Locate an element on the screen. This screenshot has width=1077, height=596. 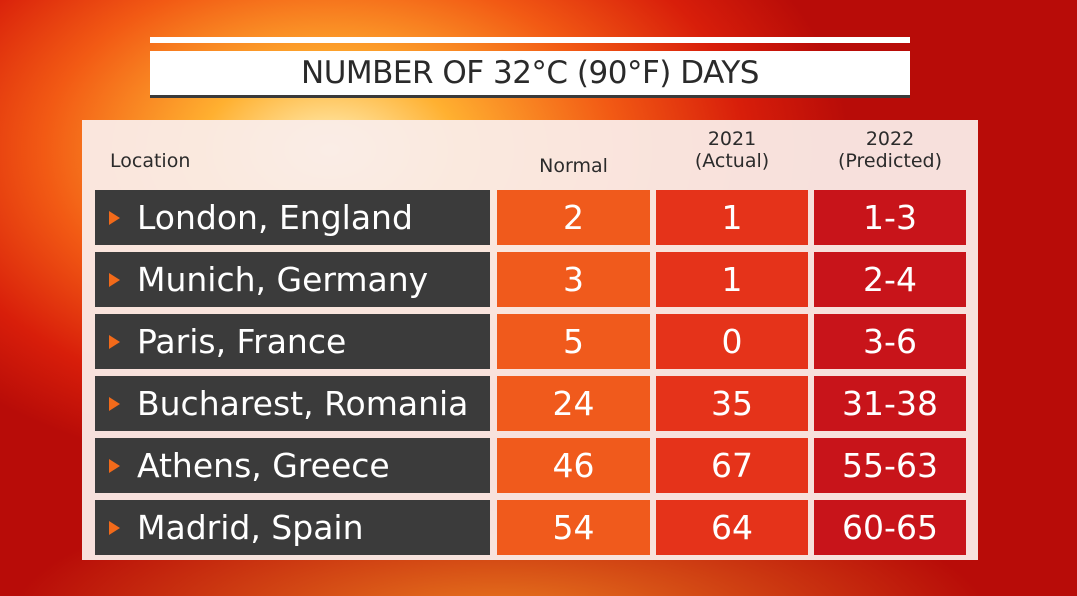
column-header: Location is located at coordinates (150, 161).